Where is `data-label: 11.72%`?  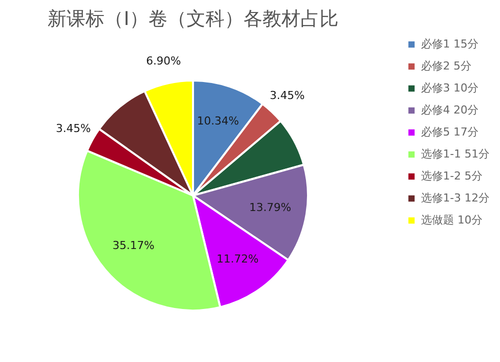
data-label: 11.72% is located at coordinates (237, 259).